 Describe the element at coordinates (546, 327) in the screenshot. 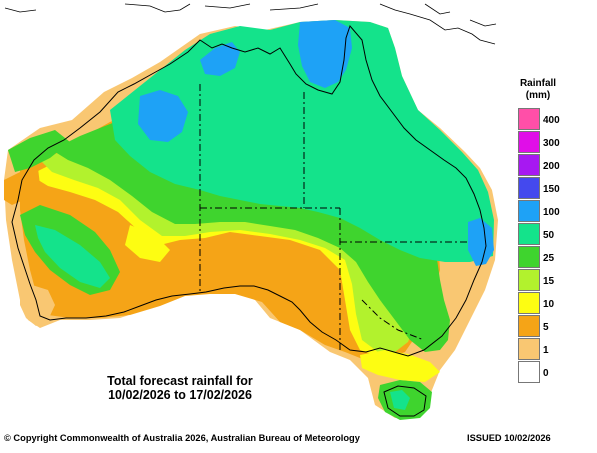

I see `legend-label: 5` at that location.